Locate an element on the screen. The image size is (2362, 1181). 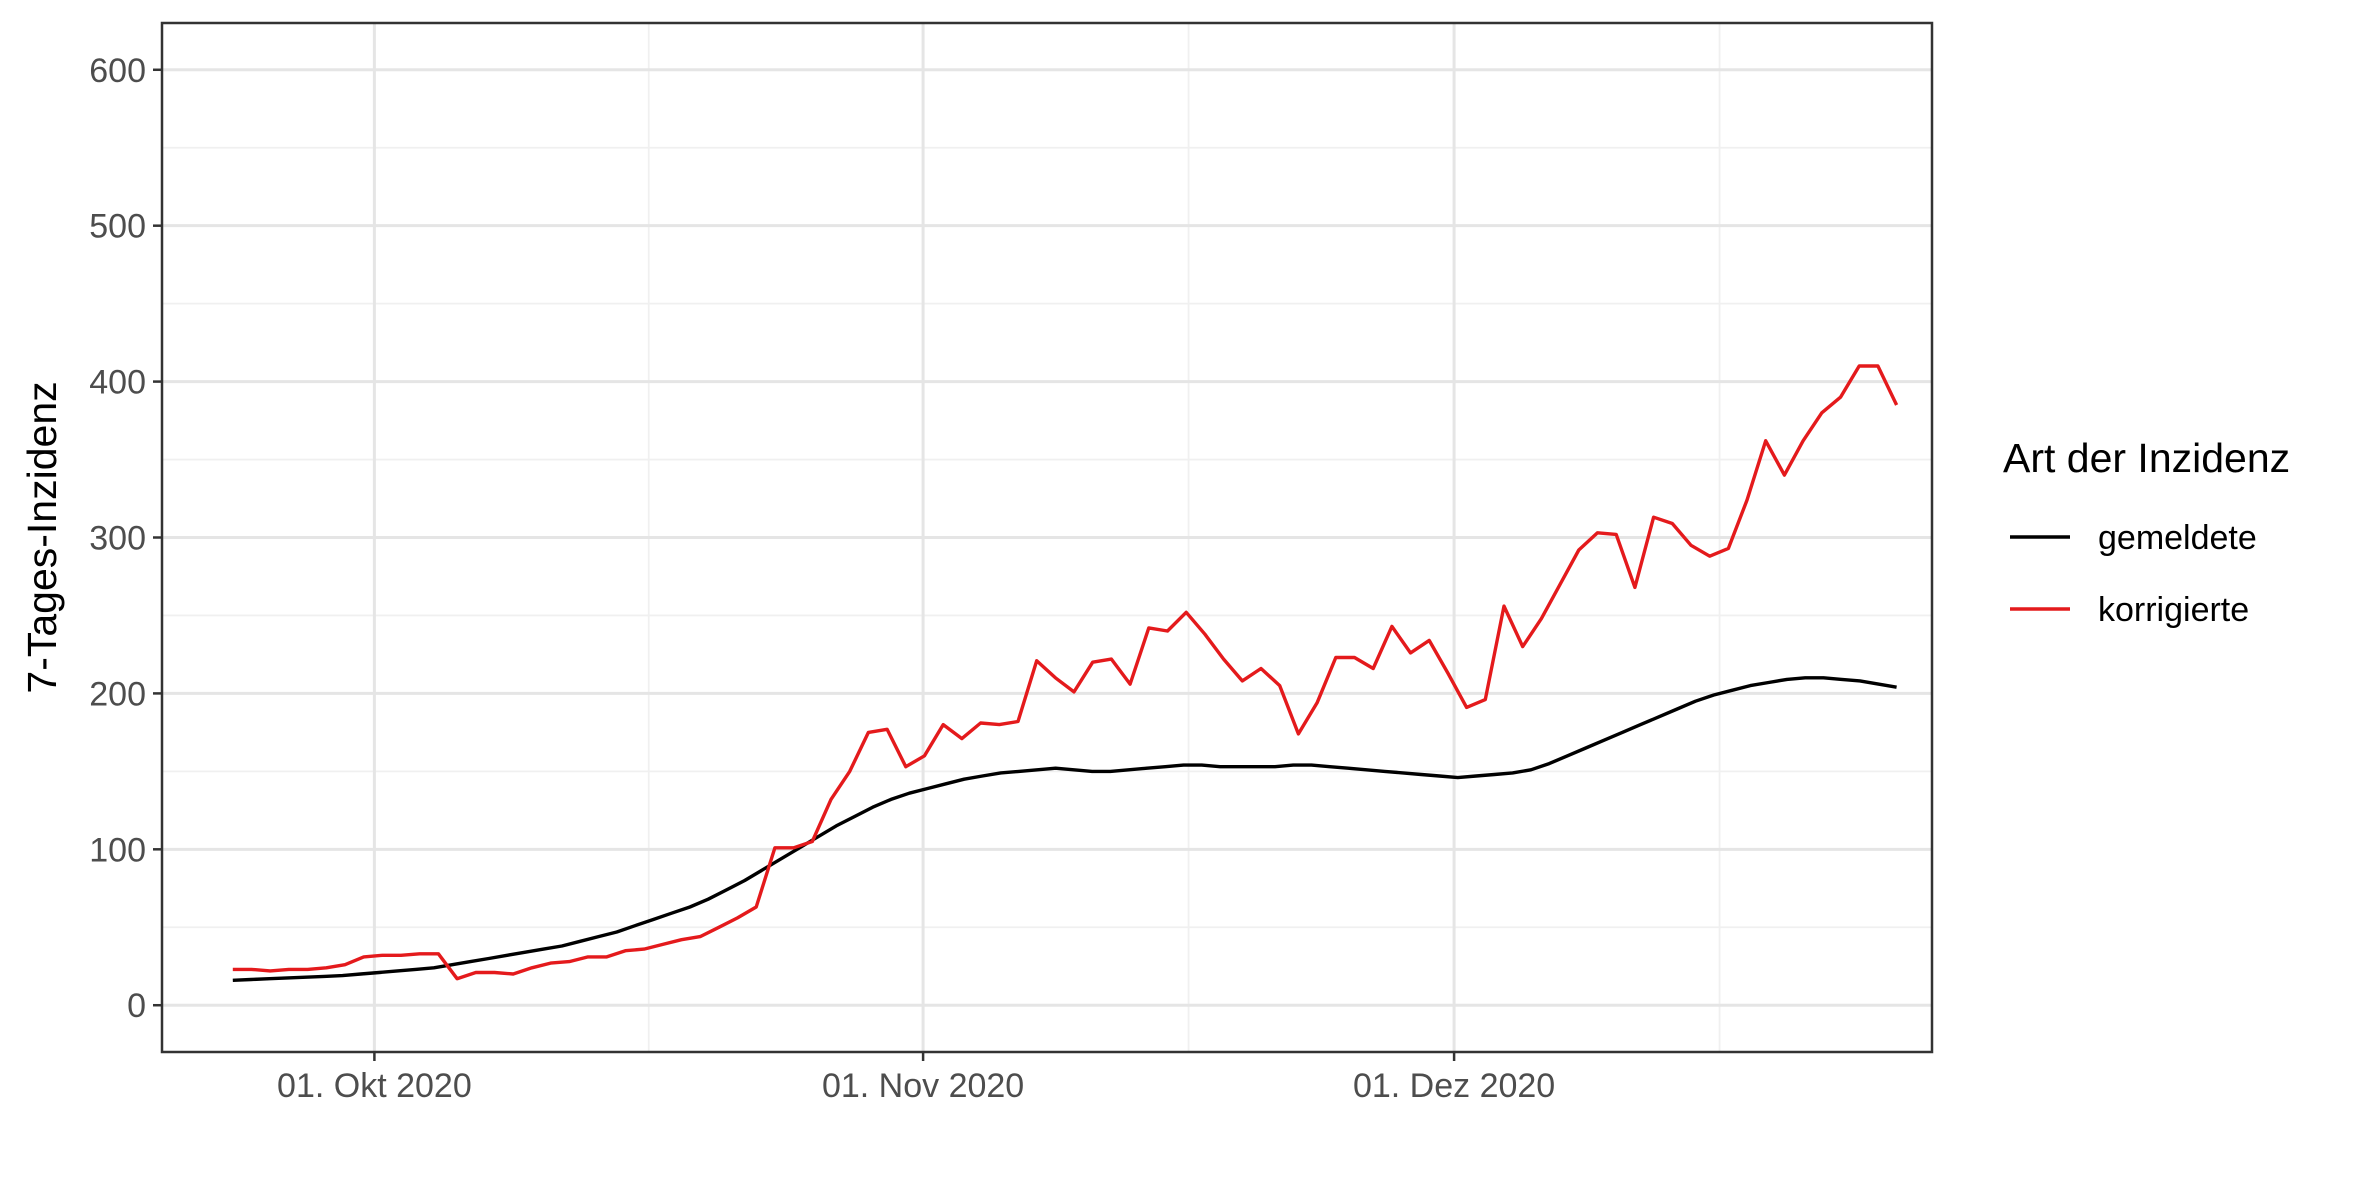
y-tick-label: 100 is located at coordinates (117, 850).